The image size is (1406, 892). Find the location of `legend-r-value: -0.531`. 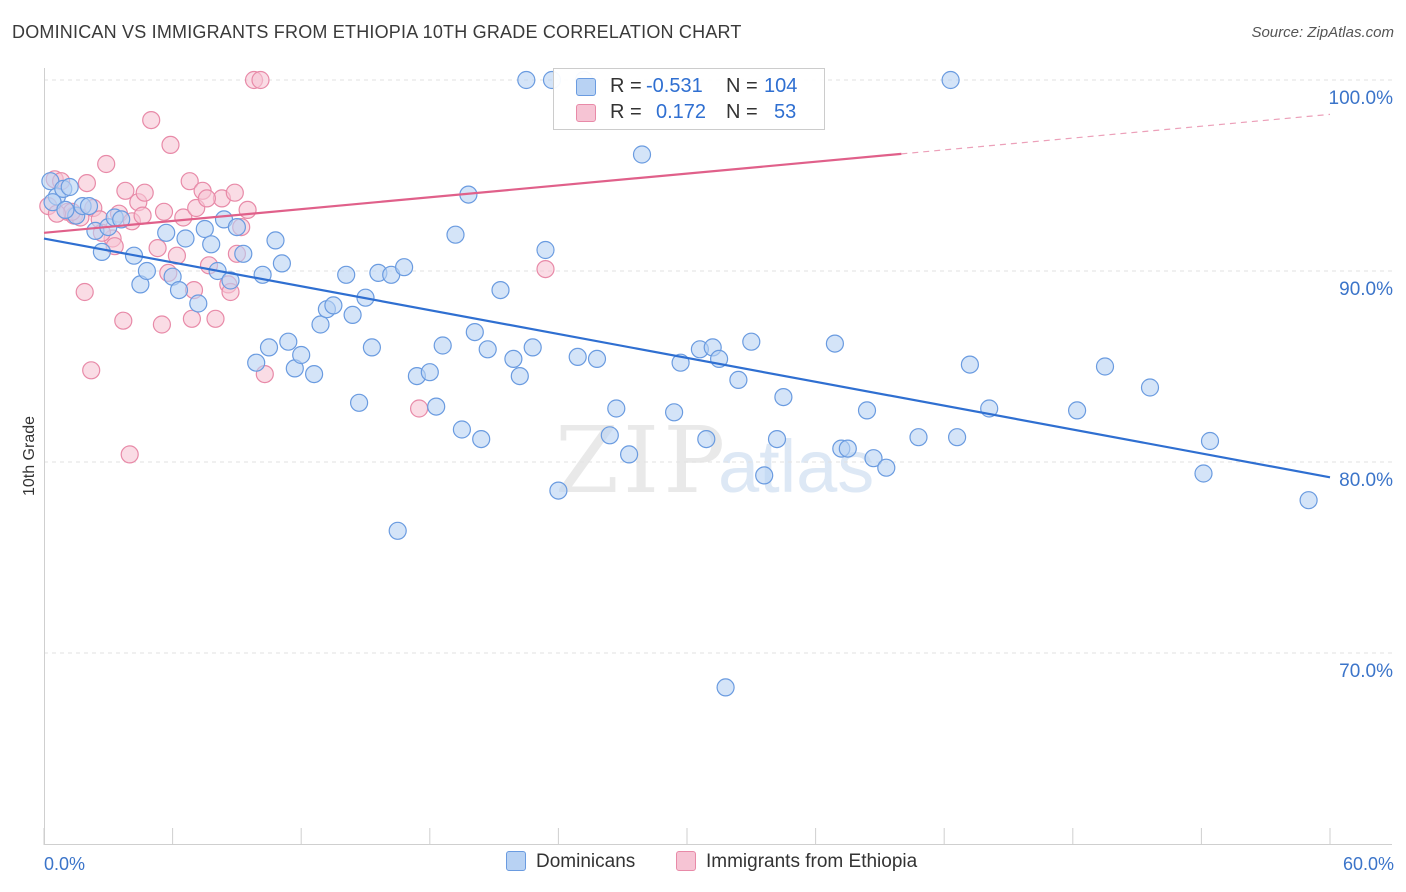

legend-r-value: -0.531 is located at coordinates (674, 86).